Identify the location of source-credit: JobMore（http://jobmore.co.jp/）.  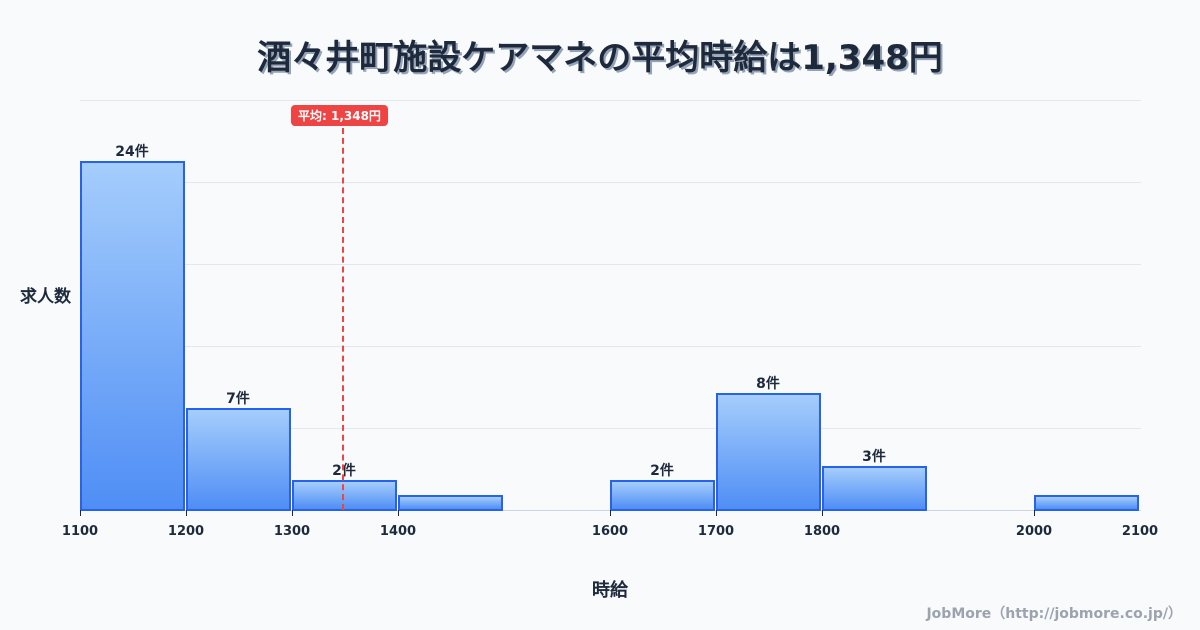
(1054, 614).